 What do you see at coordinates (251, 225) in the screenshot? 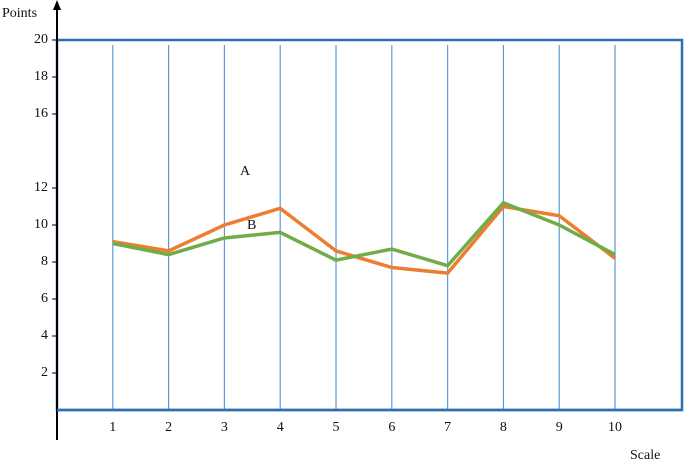
I see `annotation: B` at bounding box center [251, 225].